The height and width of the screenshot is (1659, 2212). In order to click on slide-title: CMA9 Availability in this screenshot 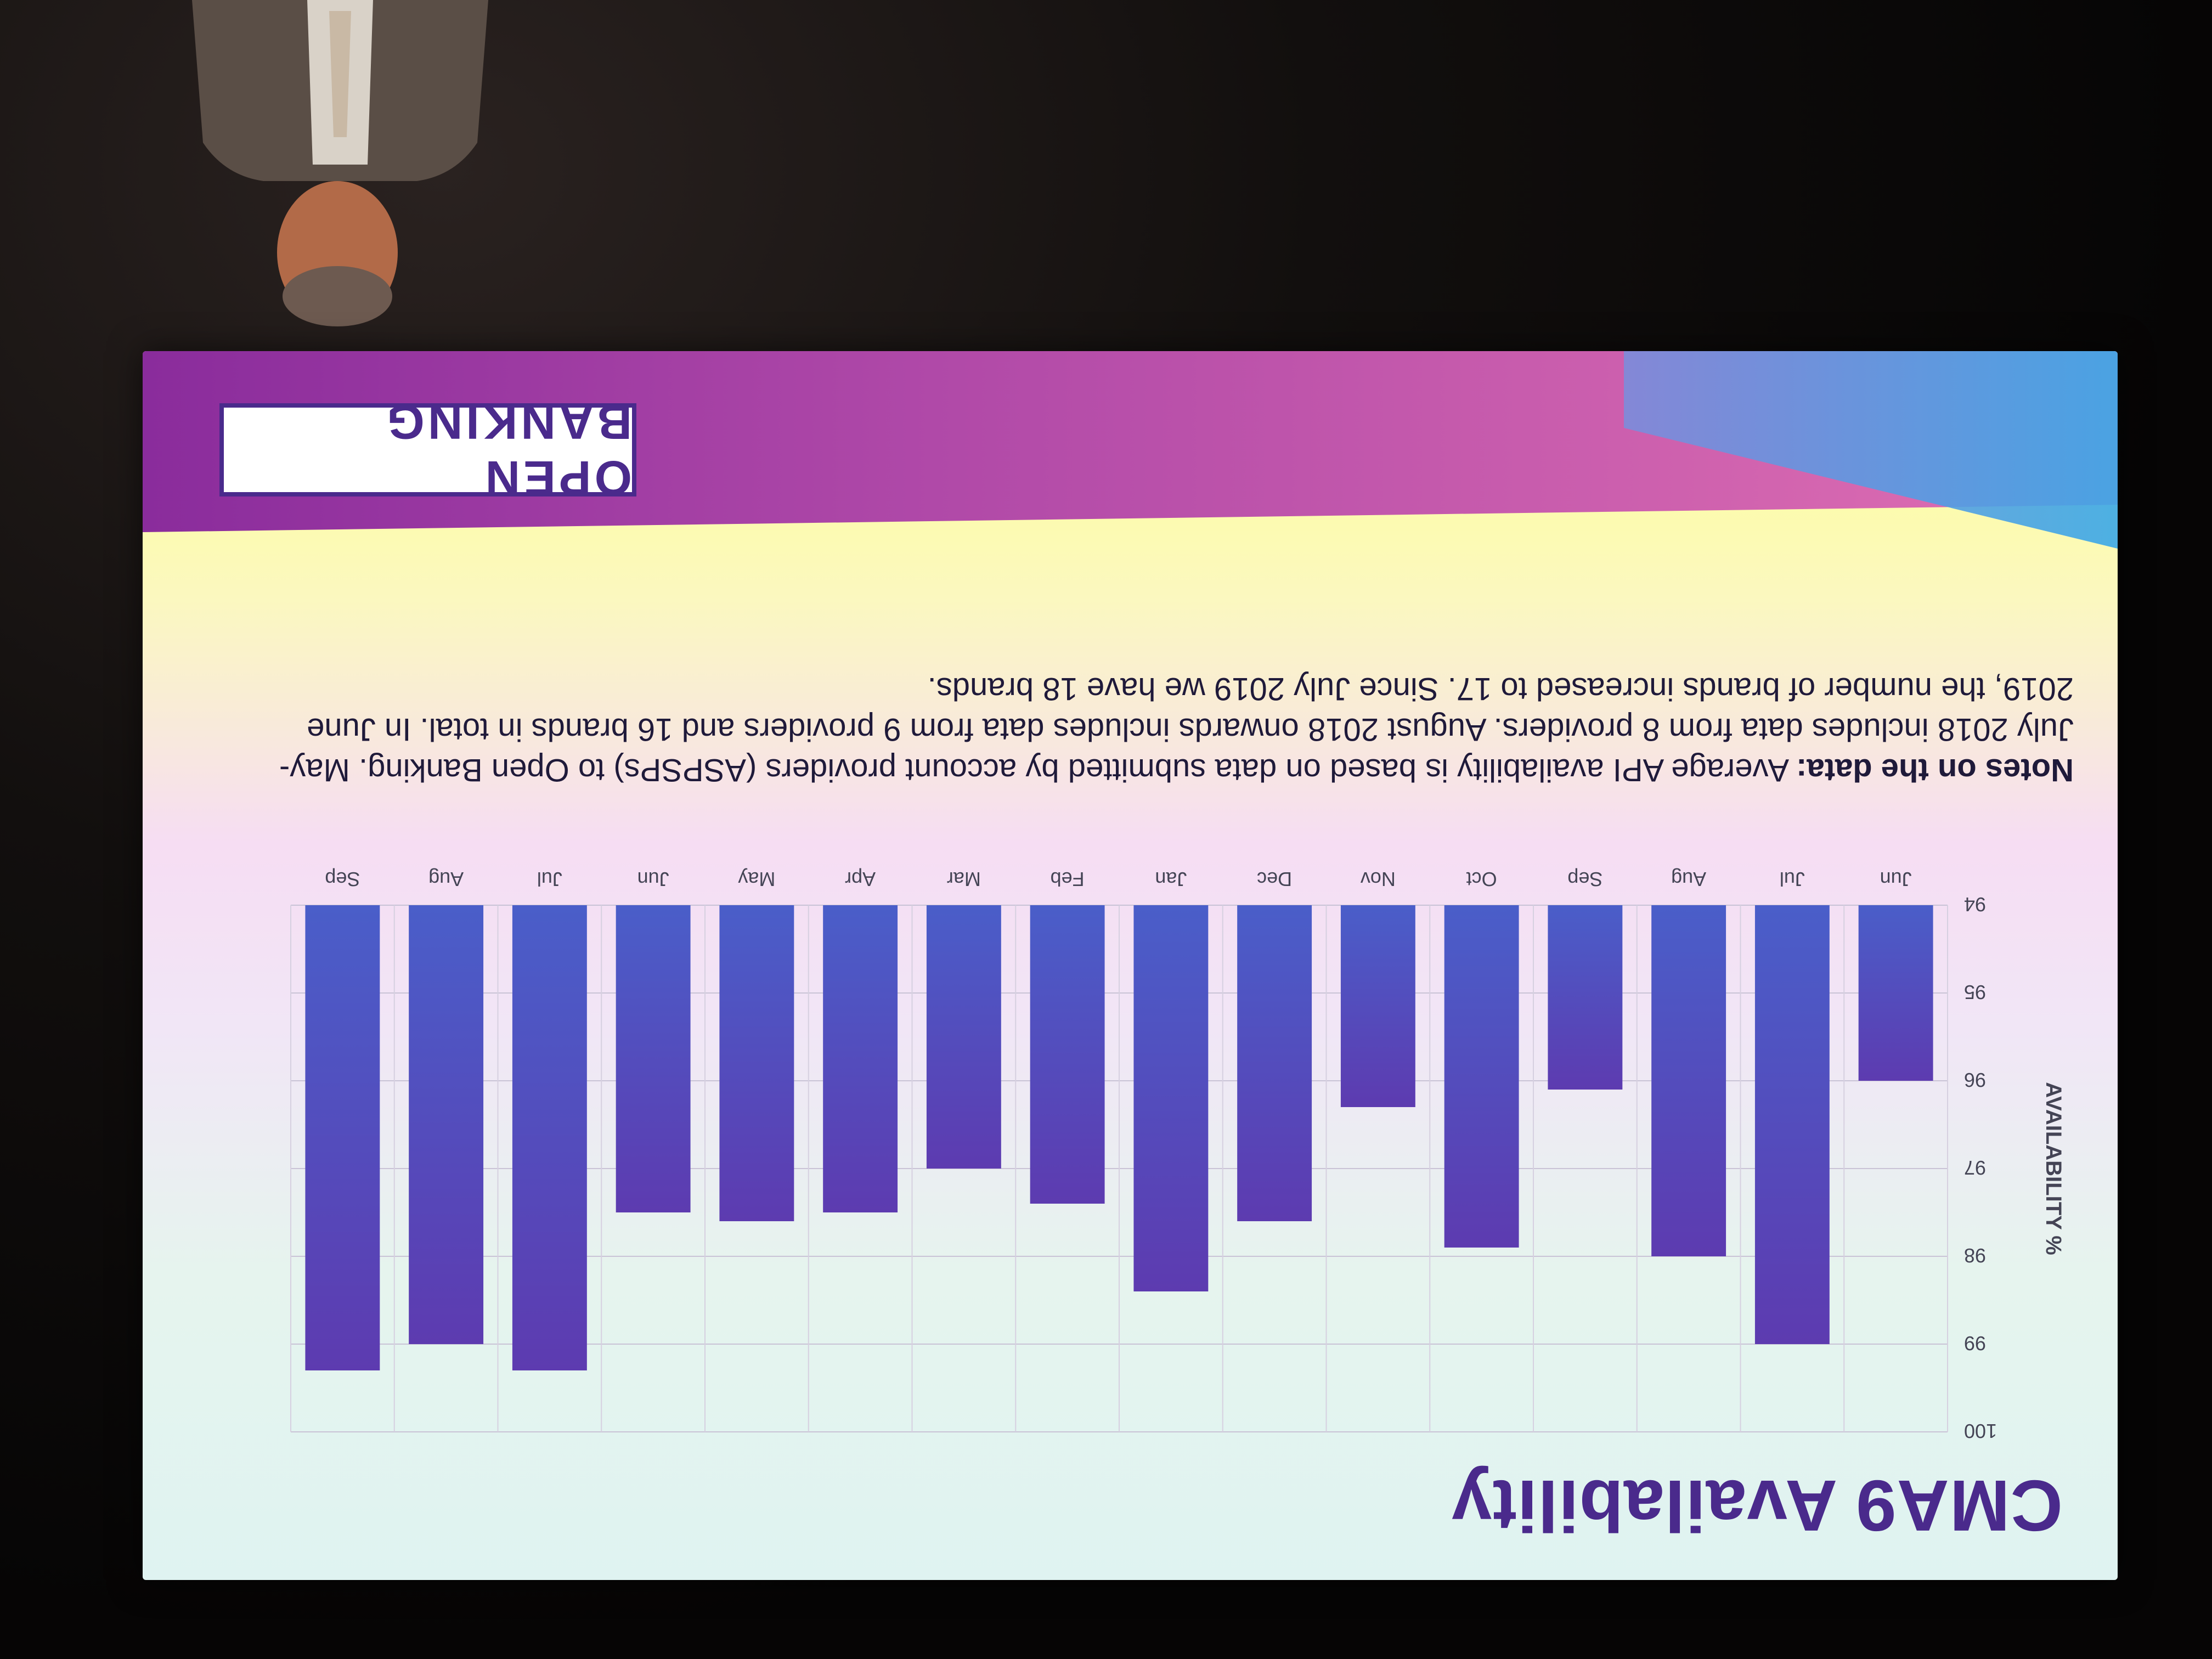, I will do `click(1757, 1506)`.